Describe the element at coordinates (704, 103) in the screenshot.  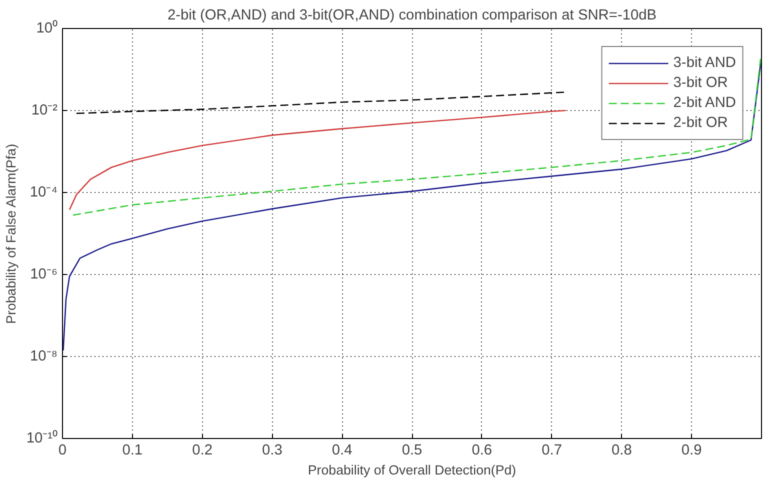
I see `legend-label: 2-bit AND` at that location.